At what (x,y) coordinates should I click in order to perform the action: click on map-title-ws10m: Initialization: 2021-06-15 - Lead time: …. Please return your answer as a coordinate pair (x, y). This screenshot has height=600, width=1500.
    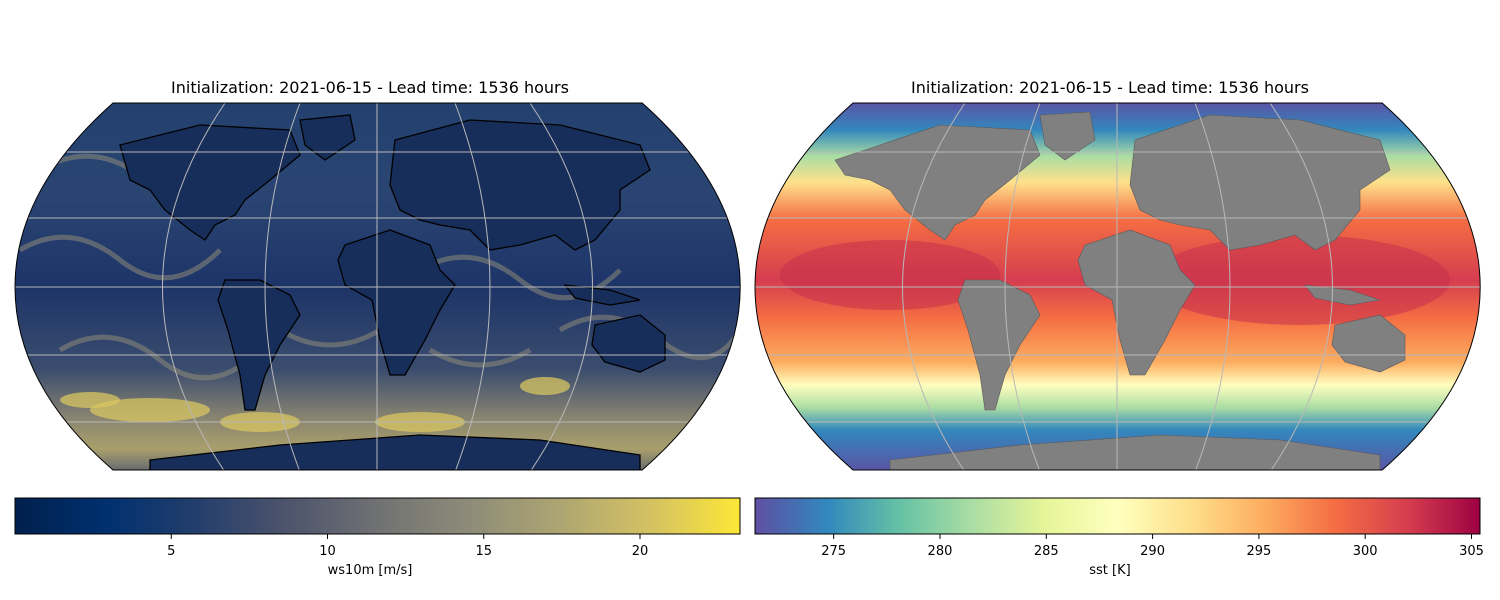
    Looking at the image, I should click on (370, 87).